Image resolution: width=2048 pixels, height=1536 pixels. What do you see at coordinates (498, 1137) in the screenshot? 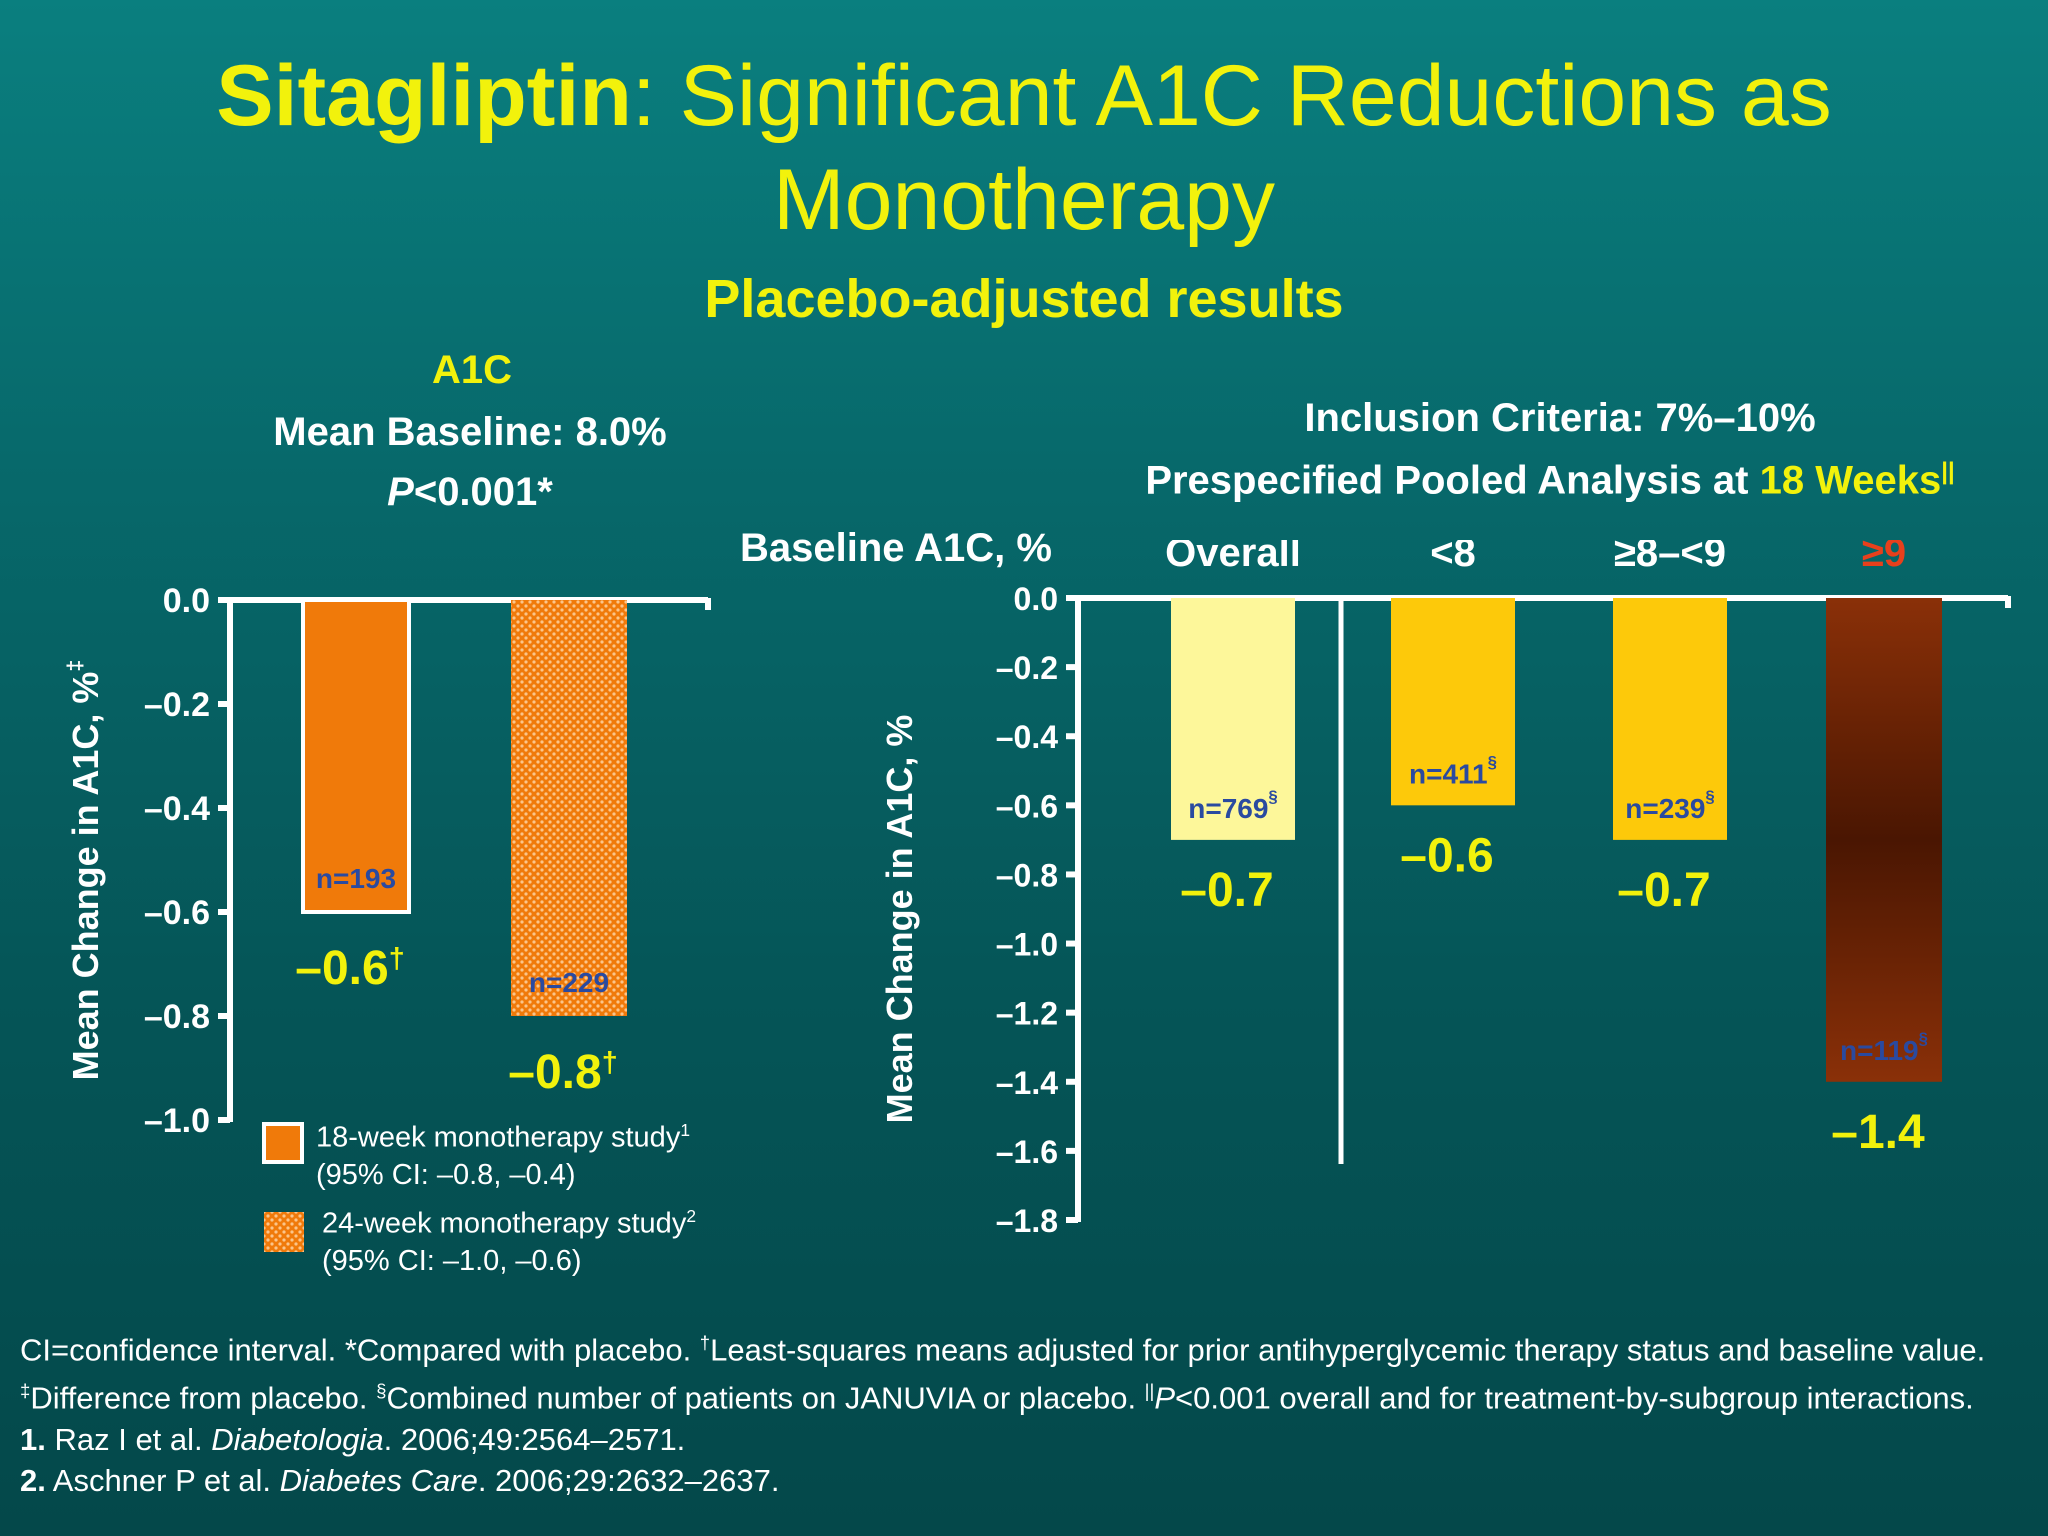
I see `legend-18-line1: 18-week monotherapy study` at bounding box center [498, 1137].